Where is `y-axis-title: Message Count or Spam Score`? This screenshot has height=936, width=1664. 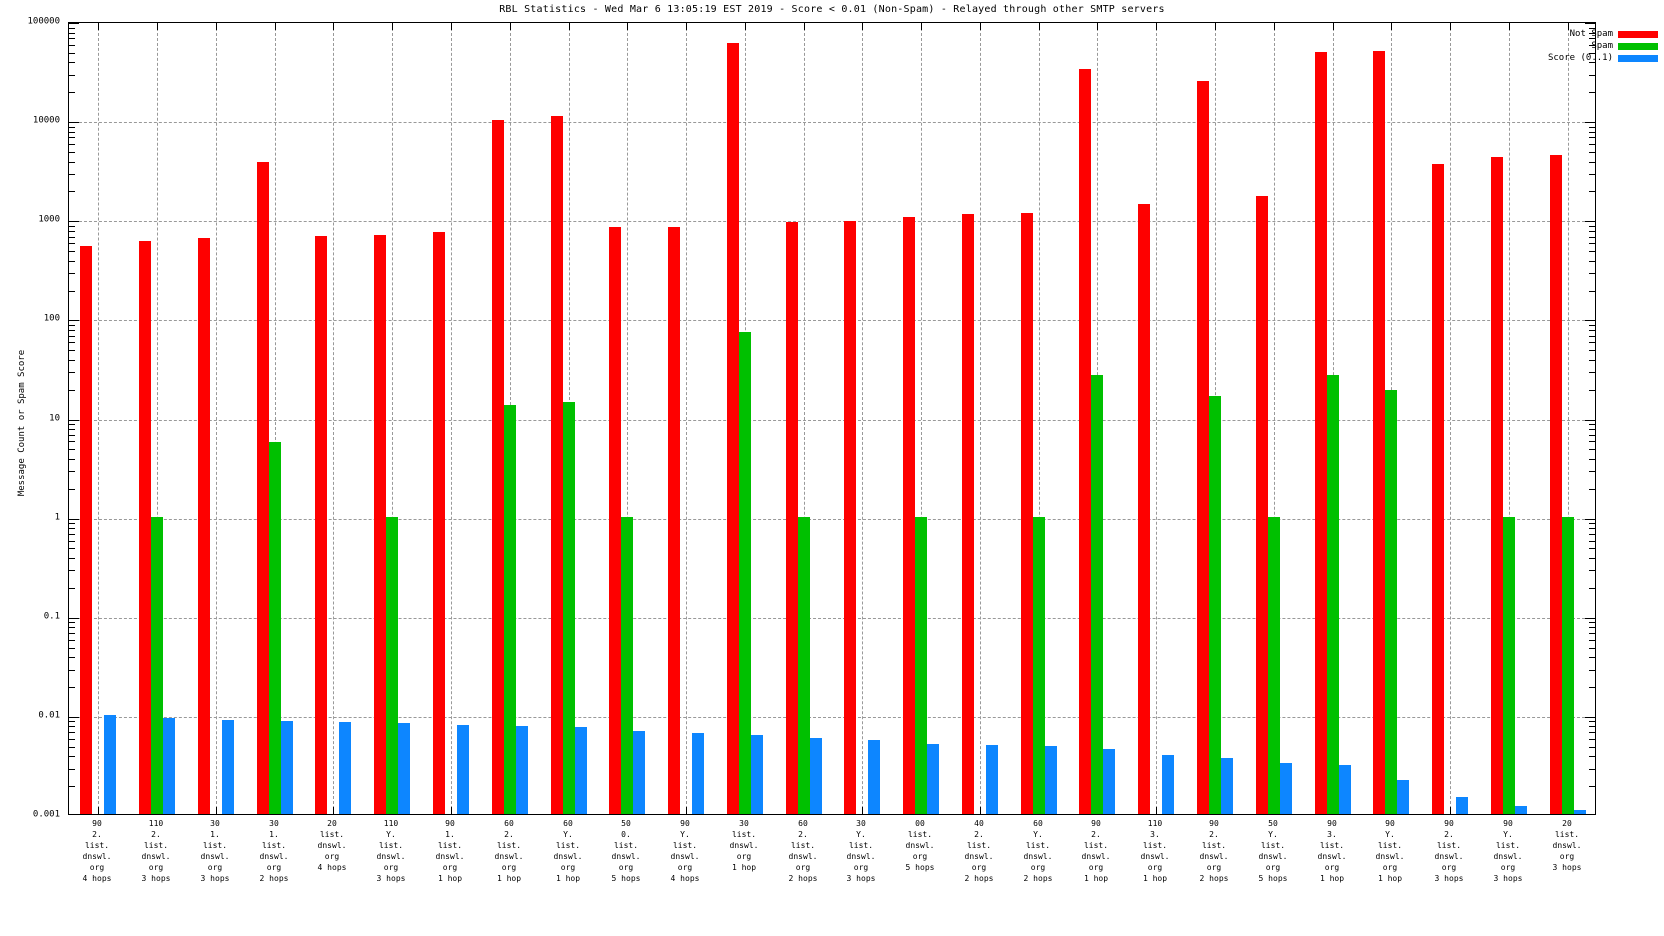 y-axis-title: Message Count or Spam Score is located at coordinates (22, 423).